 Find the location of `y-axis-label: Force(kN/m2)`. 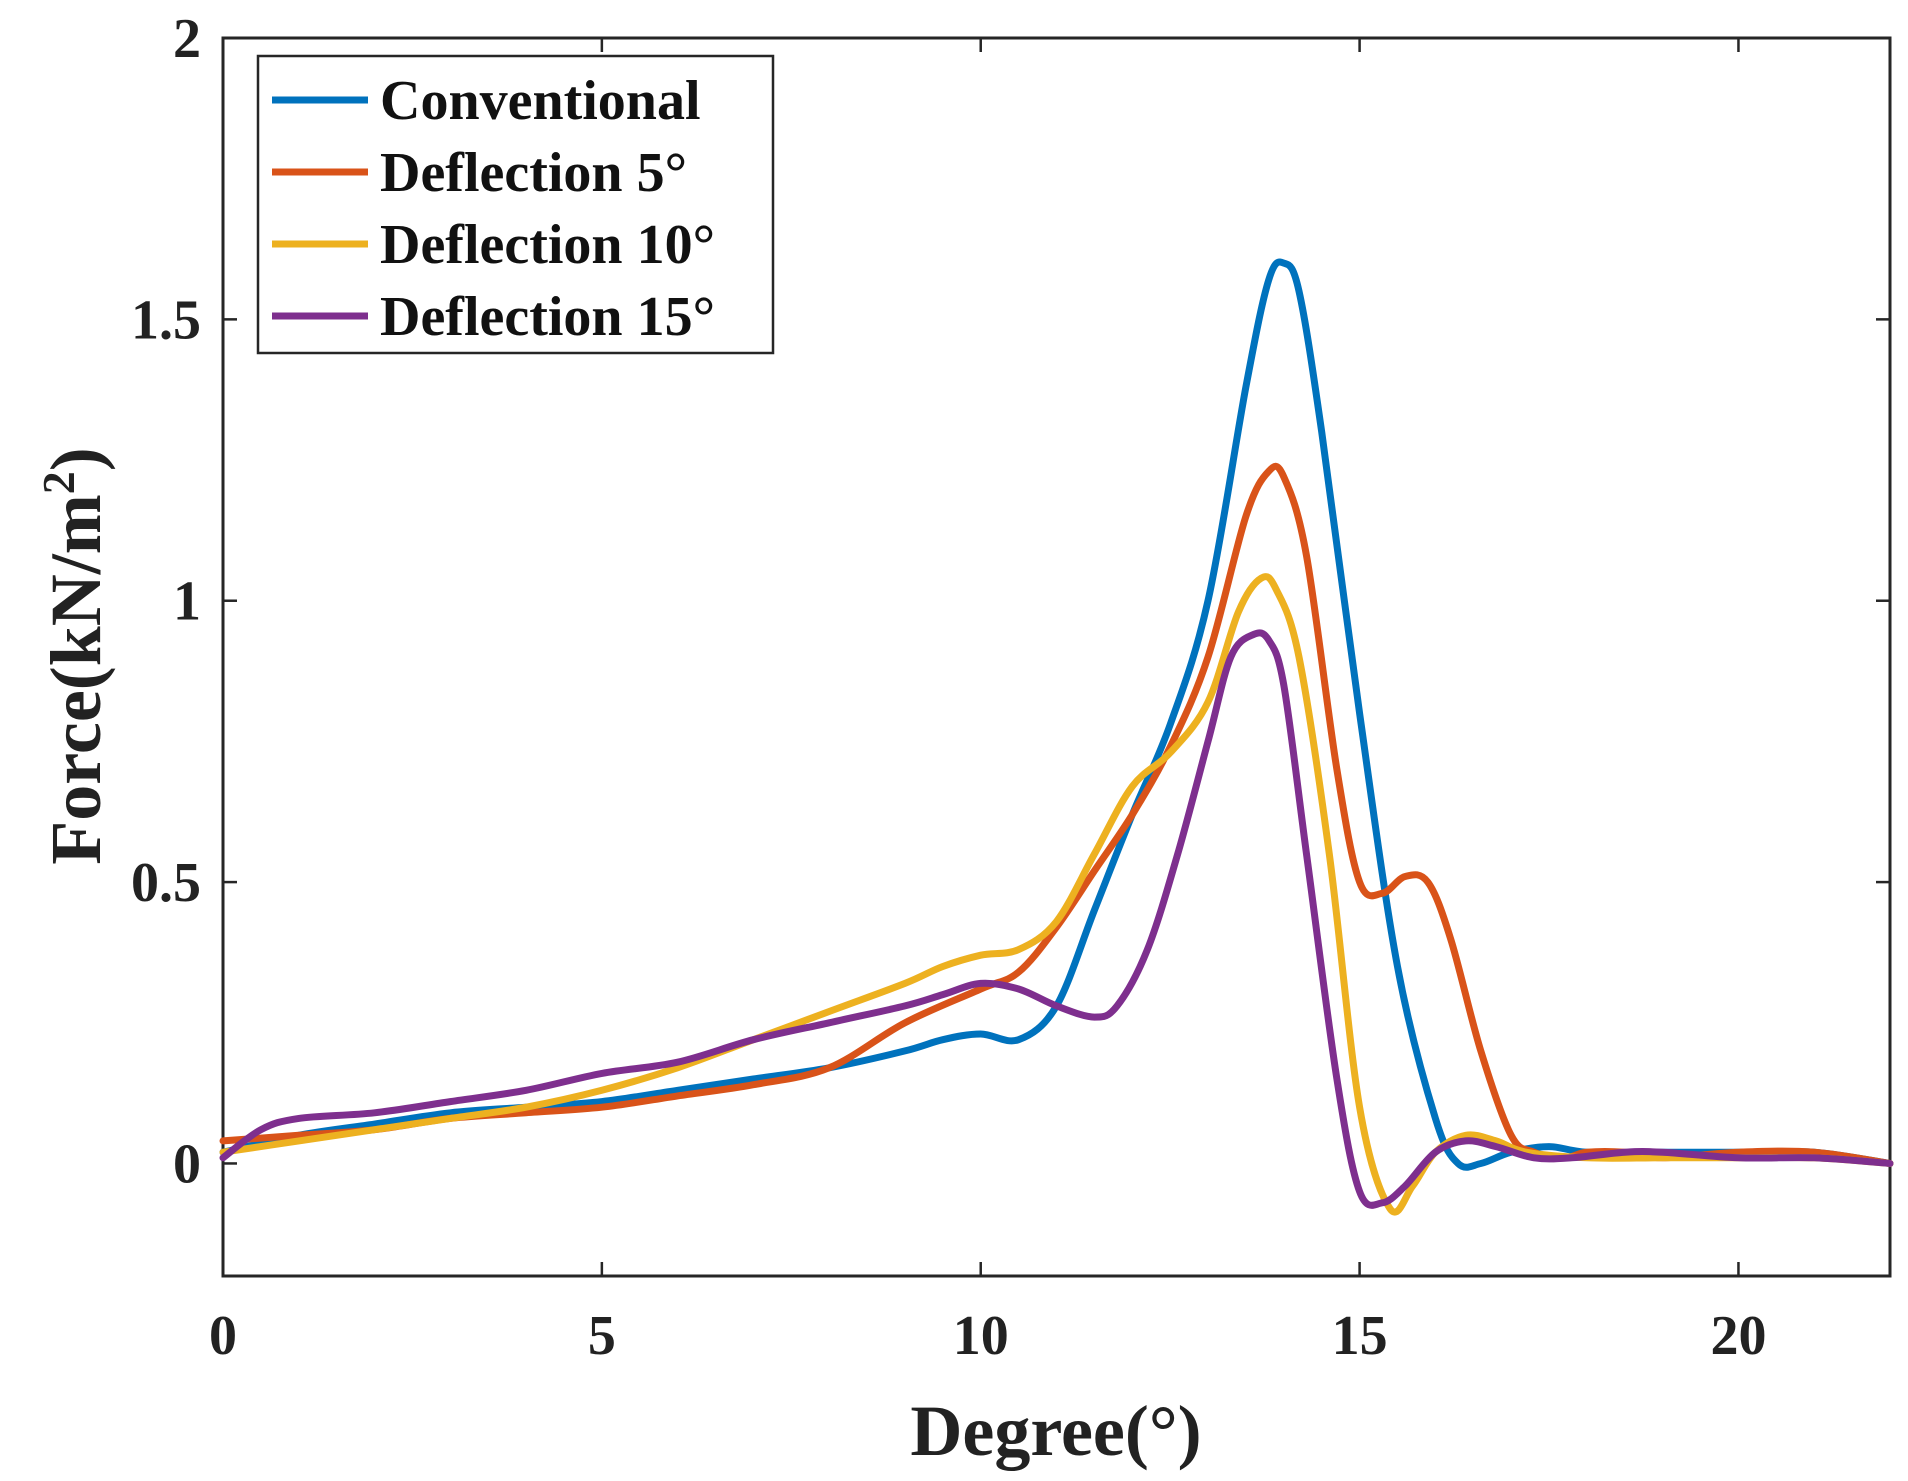

y-axis-label: Force(kN/m2) is located at coordinates (74, 656).